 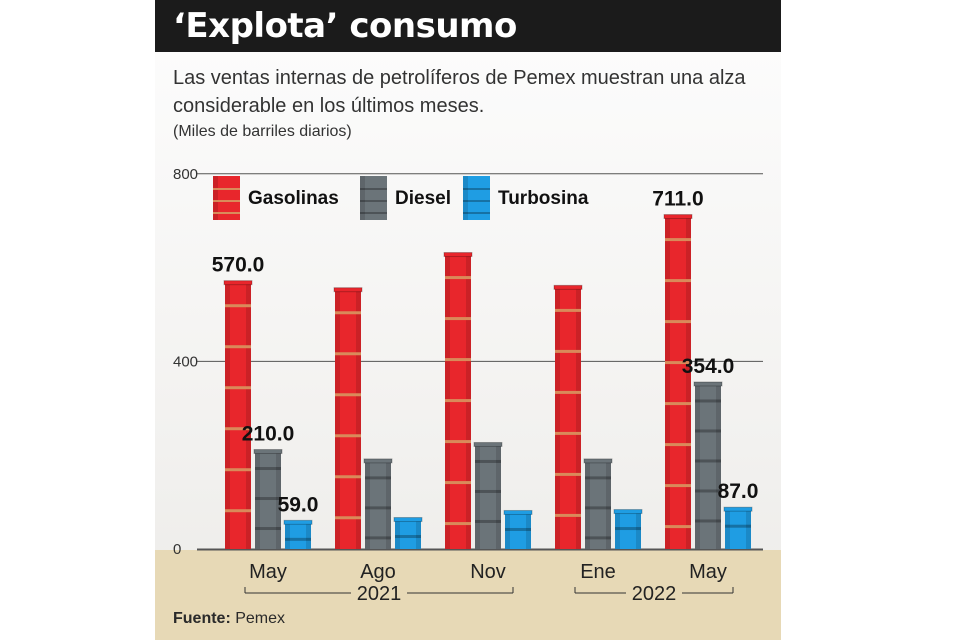 I want to click on bar-diesel-2-rim, so click(x=488, y=444).